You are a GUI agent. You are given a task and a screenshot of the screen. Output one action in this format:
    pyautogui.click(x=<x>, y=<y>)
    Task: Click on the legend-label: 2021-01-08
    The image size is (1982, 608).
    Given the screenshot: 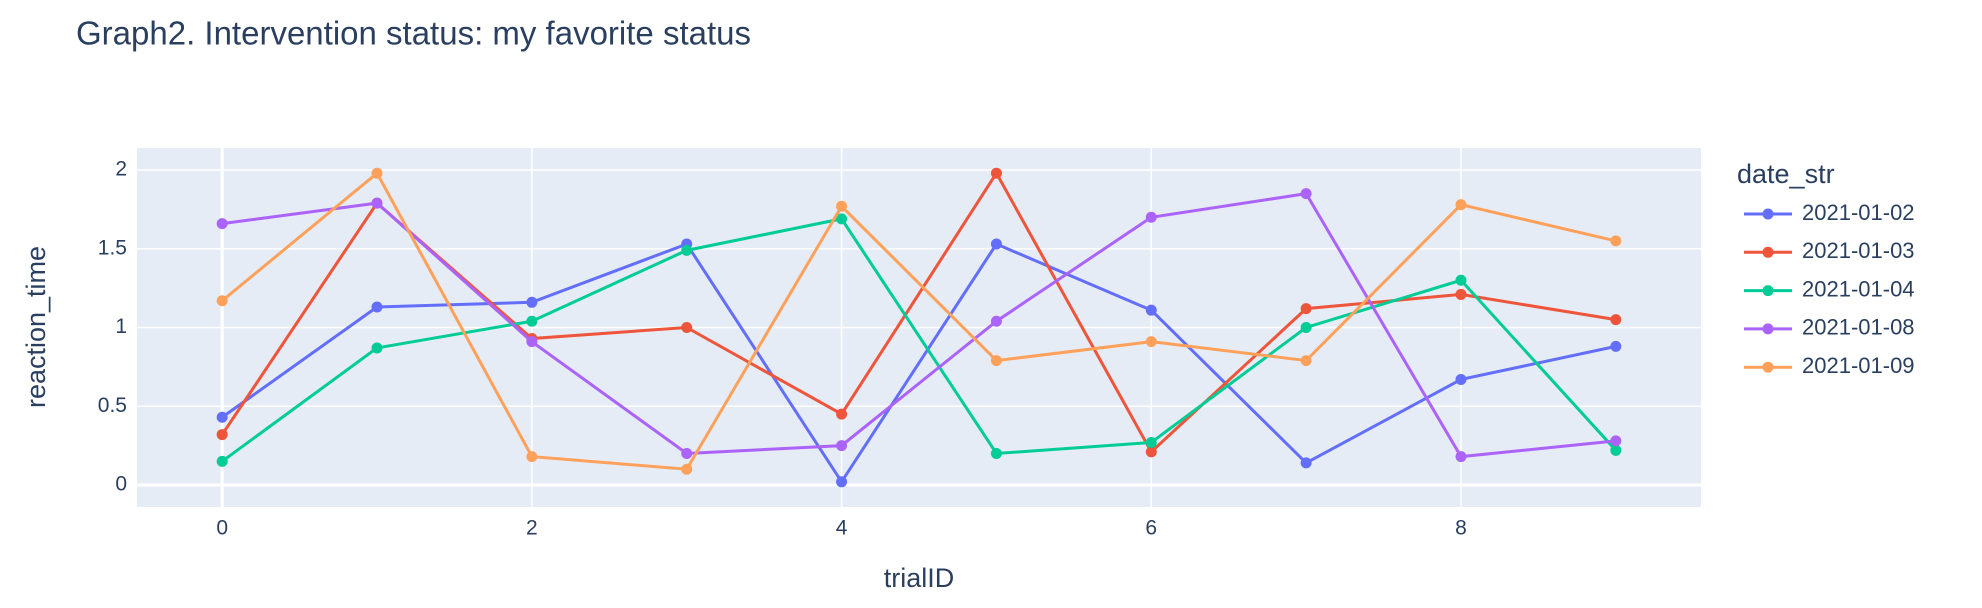 What is the action you would take?
    pyautogui.click(x=1858, y=327)
    